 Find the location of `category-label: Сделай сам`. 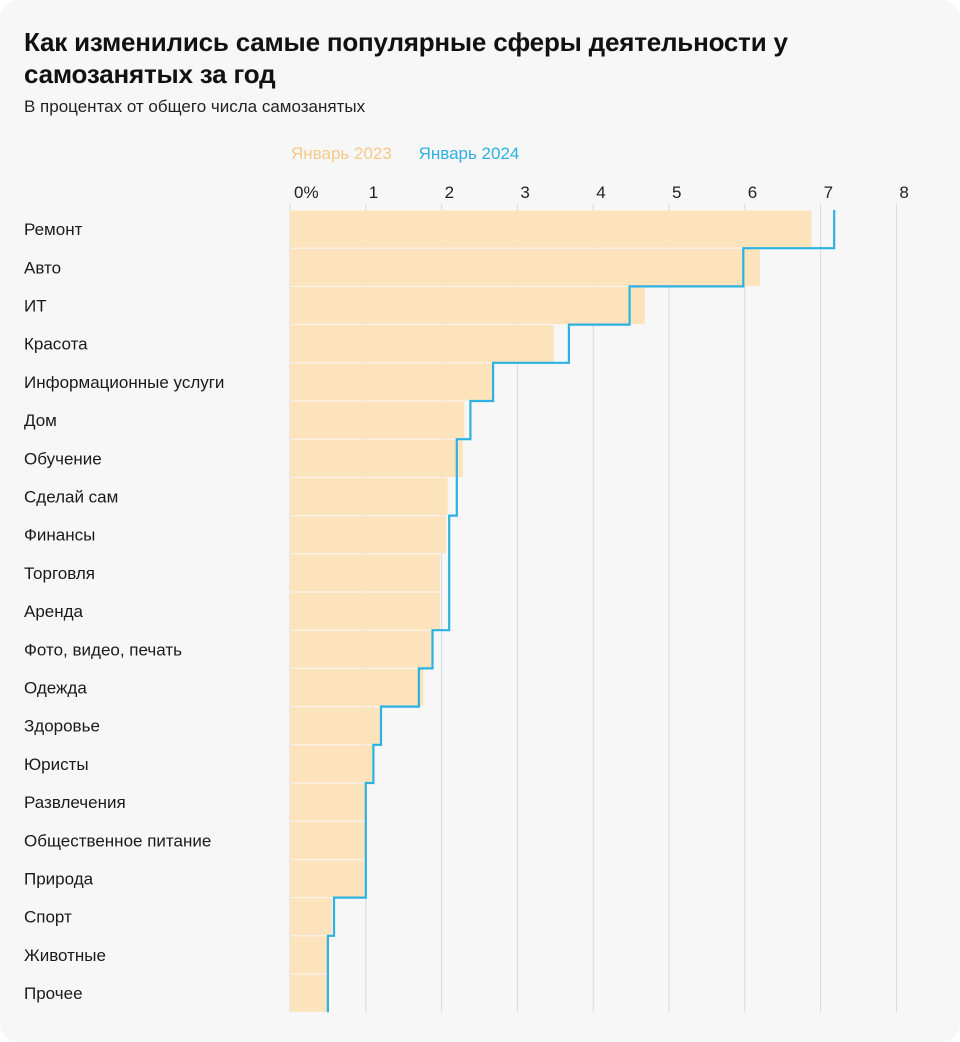

category-label: Сделай сам is located at coordinates (71, 497).